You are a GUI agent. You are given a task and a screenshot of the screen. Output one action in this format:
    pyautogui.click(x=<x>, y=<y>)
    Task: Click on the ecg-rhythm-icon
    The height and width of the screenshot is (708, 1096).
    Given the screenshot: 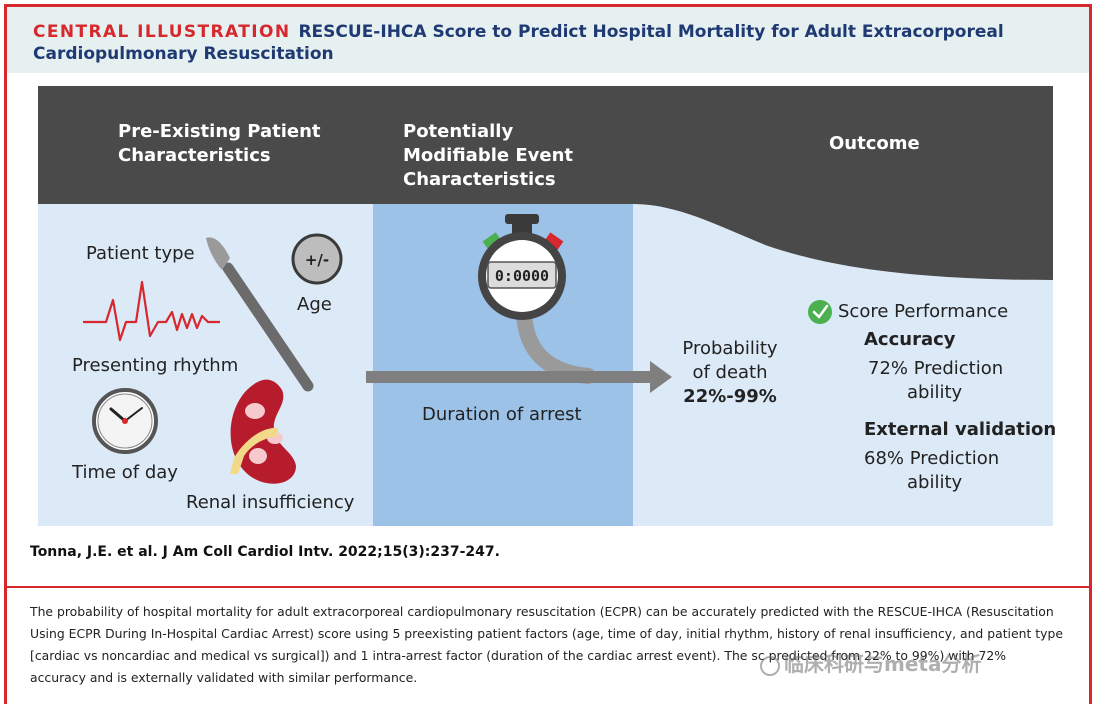 What is the action you would take?
    pyautogui.click(x=151, y=311)
    